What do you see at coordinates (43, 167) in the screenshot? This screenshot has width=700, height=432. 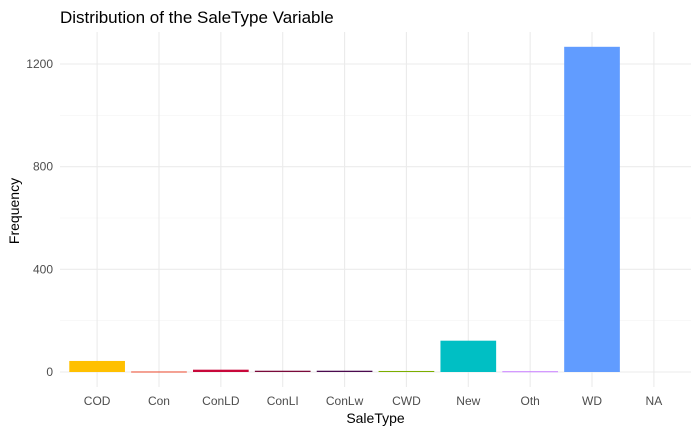 I see `y-tick-label: 800` at bounding box center [43, 167].